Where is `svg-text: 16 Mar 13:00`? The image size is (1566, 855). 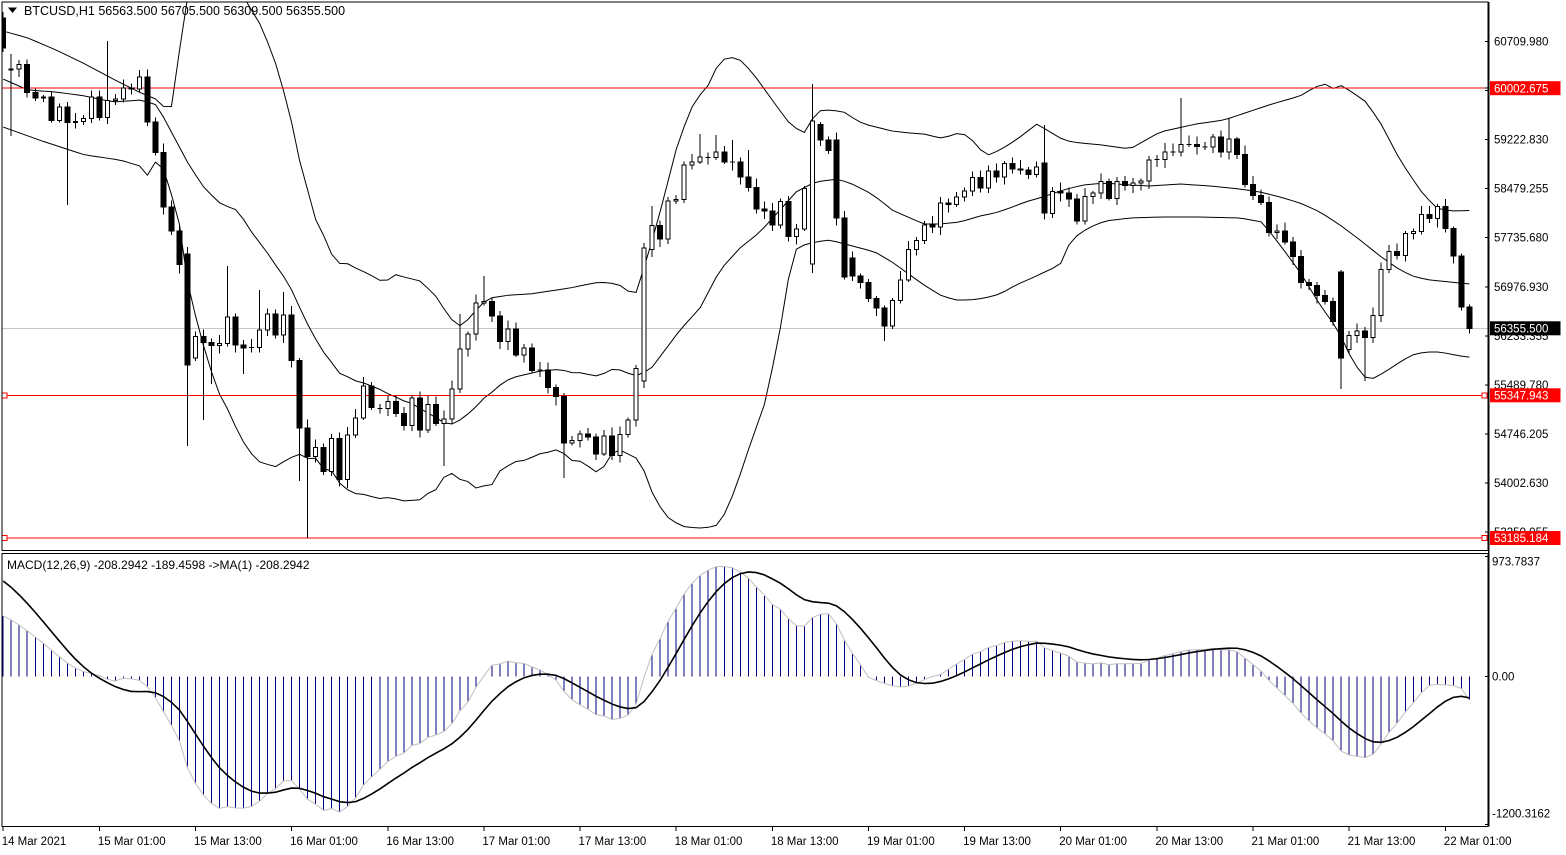 svg-text: 16 Mar 13:00 is located at coordinates (420, 842).